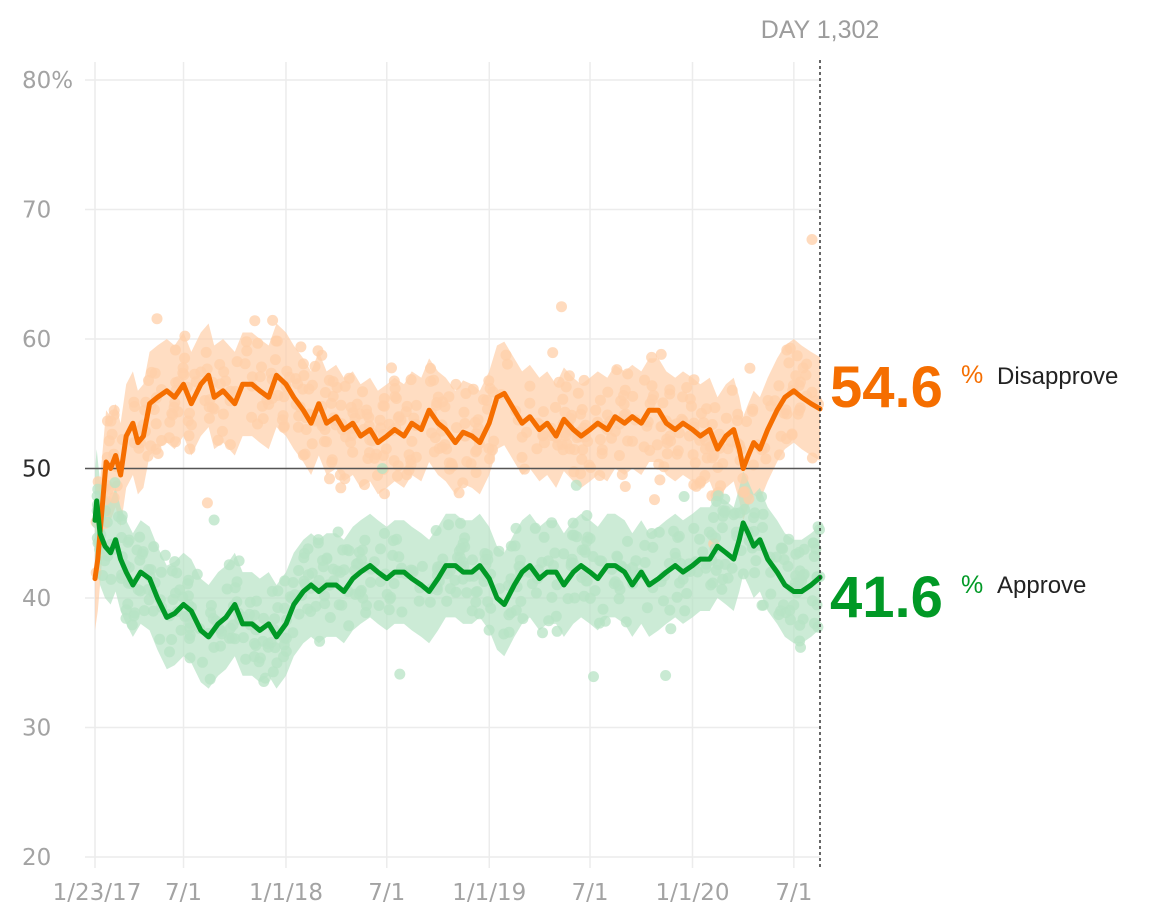  I want to click on approve-trend-line, so click(457, 569).